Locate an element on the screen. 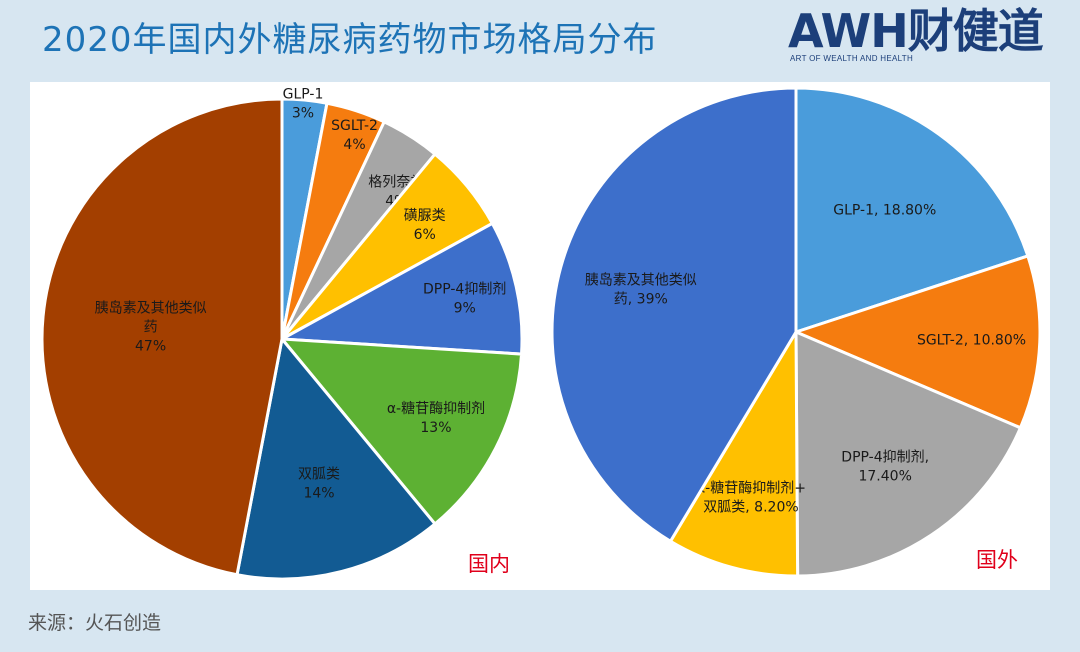  slice-label-3-line-1: 6% is located at coordinates (425, 235).